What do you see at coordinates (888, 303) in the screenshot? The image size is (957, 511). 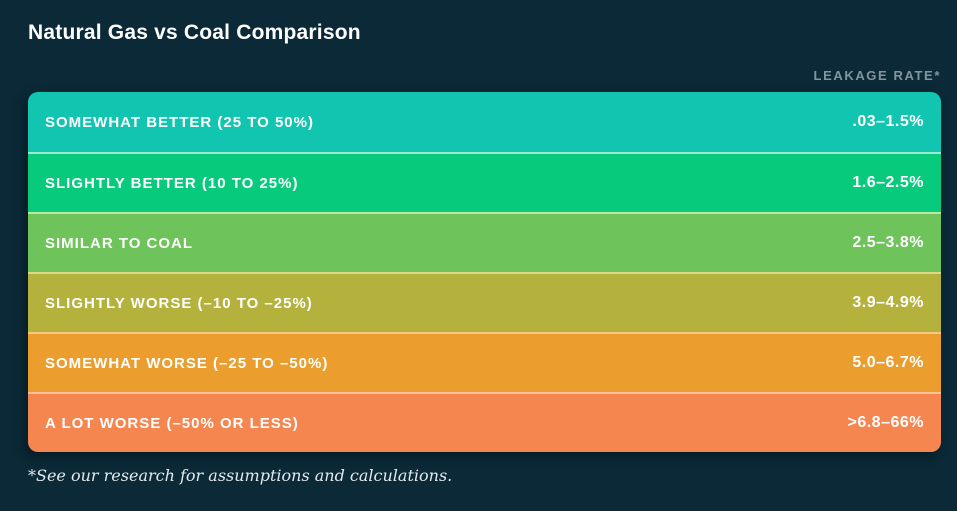 I see `row-value: 3.9–4.9%` at bounding box center [888, 303].